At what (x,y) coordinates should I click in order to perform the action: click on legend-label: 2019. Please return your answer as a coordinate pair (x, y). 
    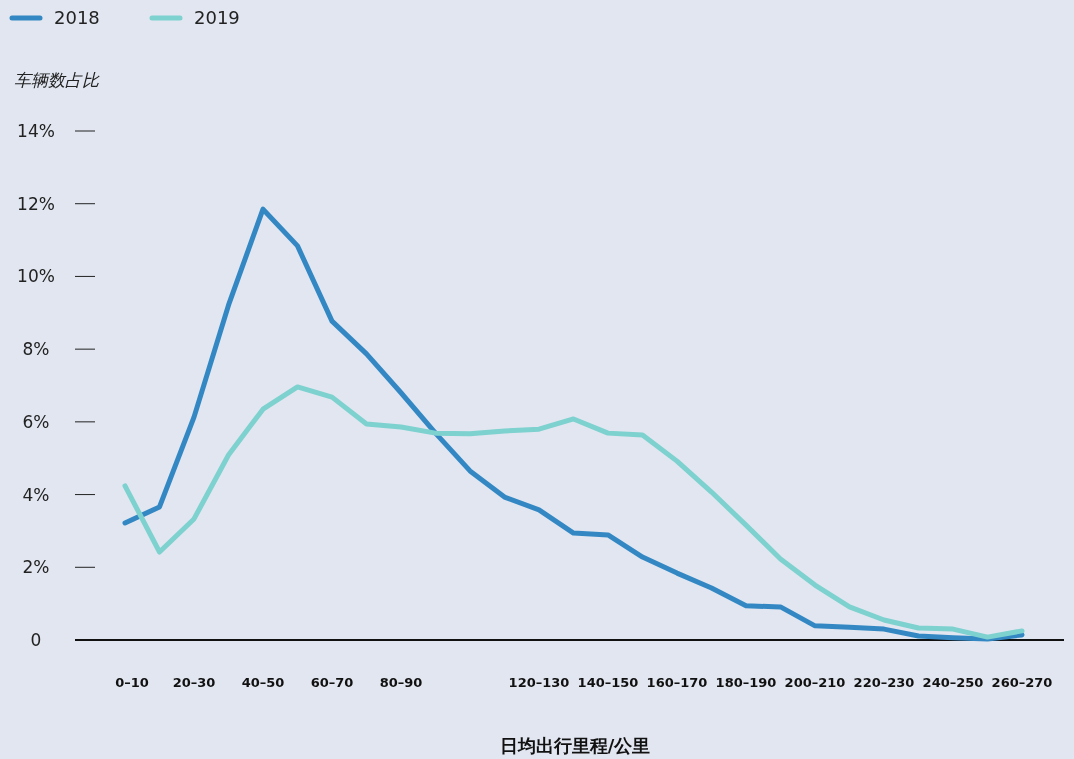
    Looking at the image, I should click on (217, 17).